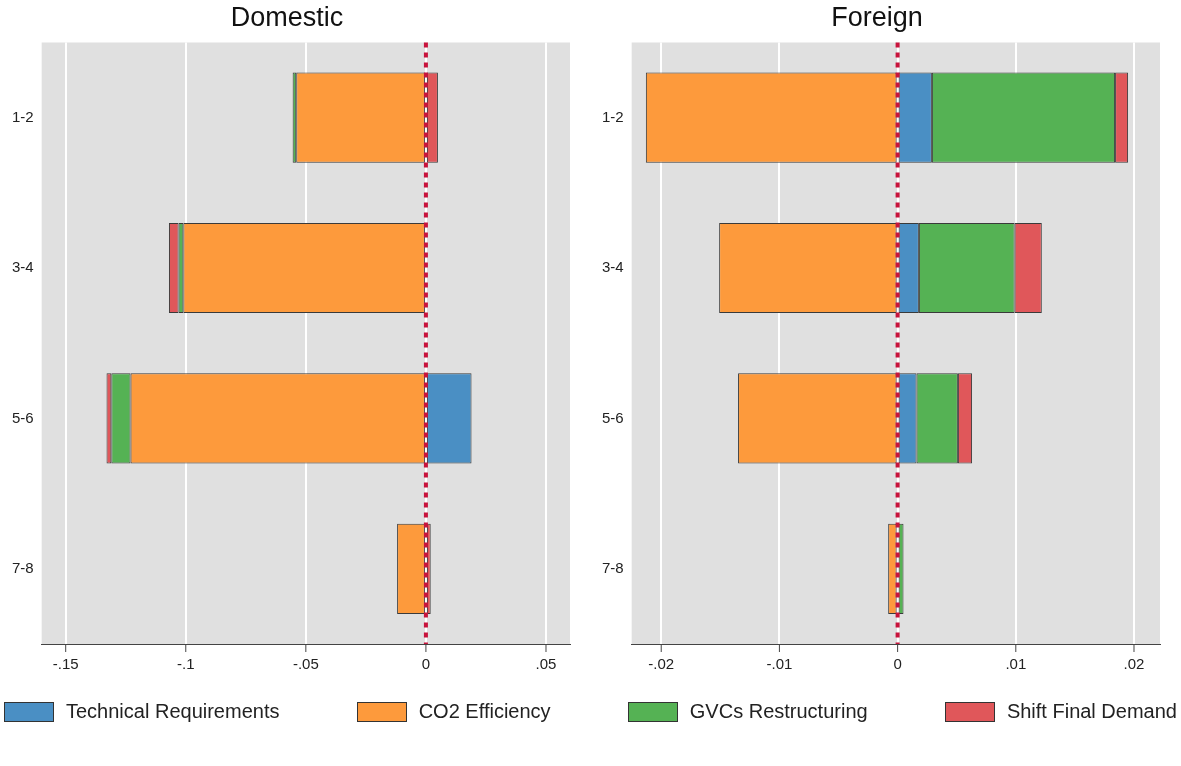 The image size is (1181, 766). Describe the element at coordinates (778, 711) in the screenshot. I see `legend-label: GVCs Restructuring` at that location.